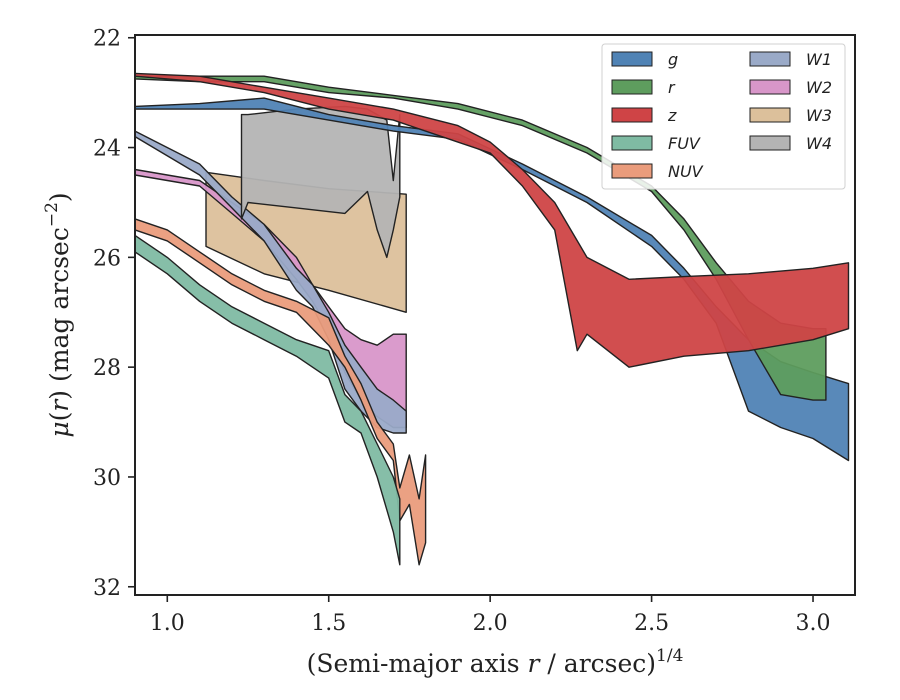 Image resolution: width=900 pixels, height=700 pixels. What do you see at coordinates (770, 87) in the screenshot?
I see `legend-swatch-w2` at bounding box center [770, 87].